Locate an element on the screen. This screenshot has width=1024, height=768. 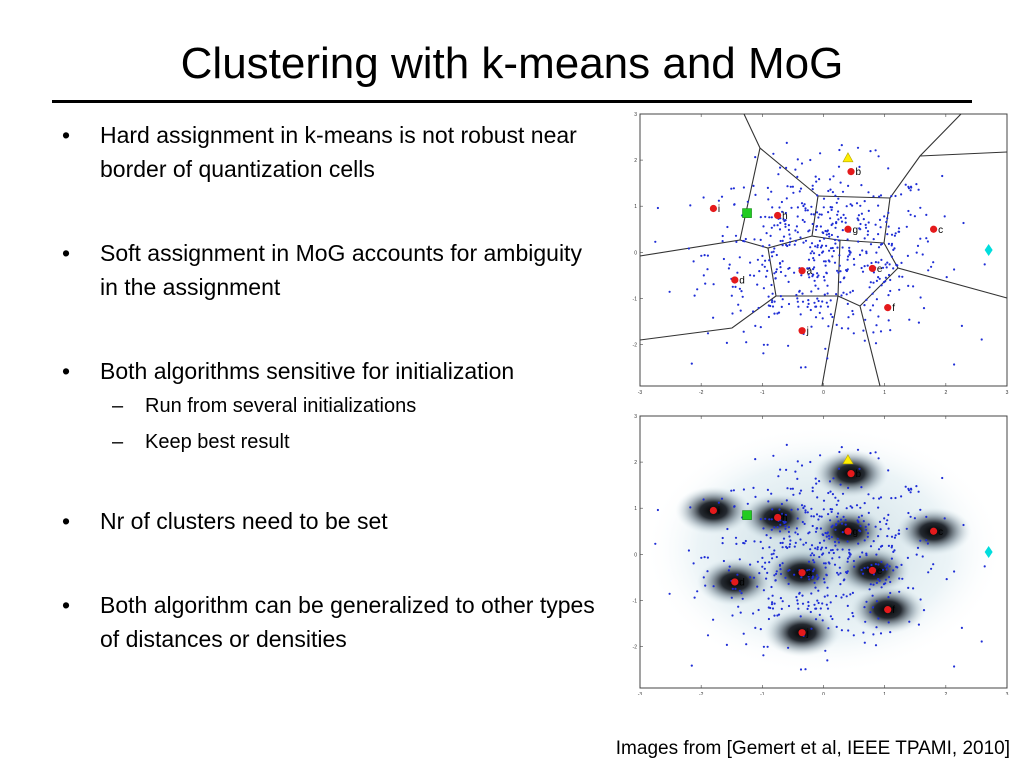
data-points is located at coordinates (820, 557).